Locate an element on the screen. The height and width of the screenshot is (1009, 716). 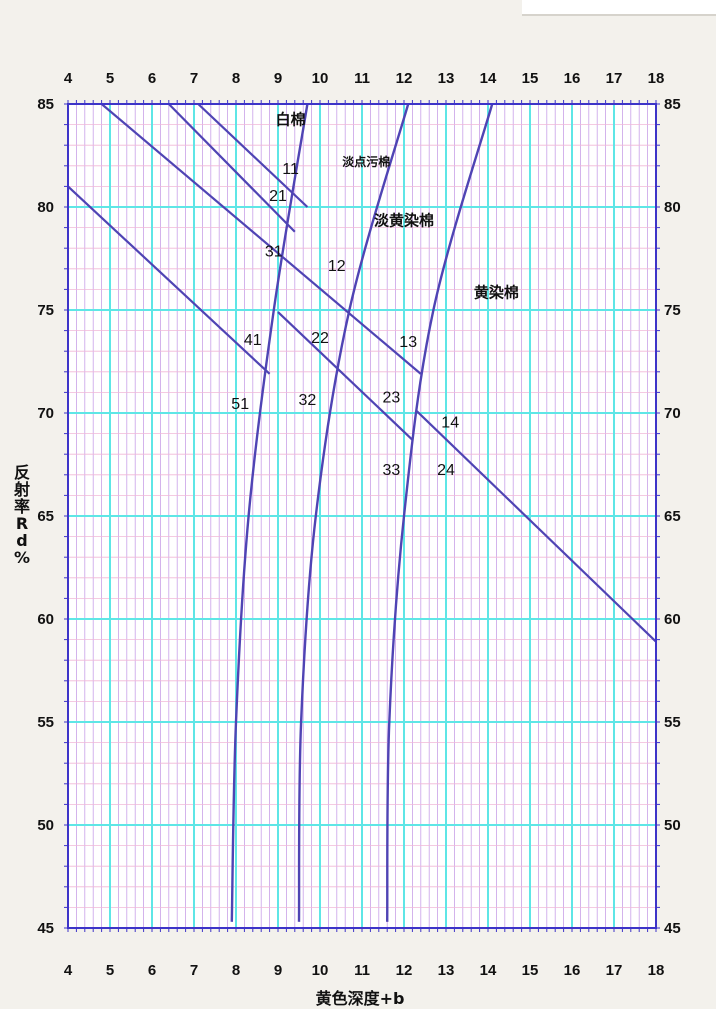
grade-code-label: 41 is located at coordinates (253, 340).